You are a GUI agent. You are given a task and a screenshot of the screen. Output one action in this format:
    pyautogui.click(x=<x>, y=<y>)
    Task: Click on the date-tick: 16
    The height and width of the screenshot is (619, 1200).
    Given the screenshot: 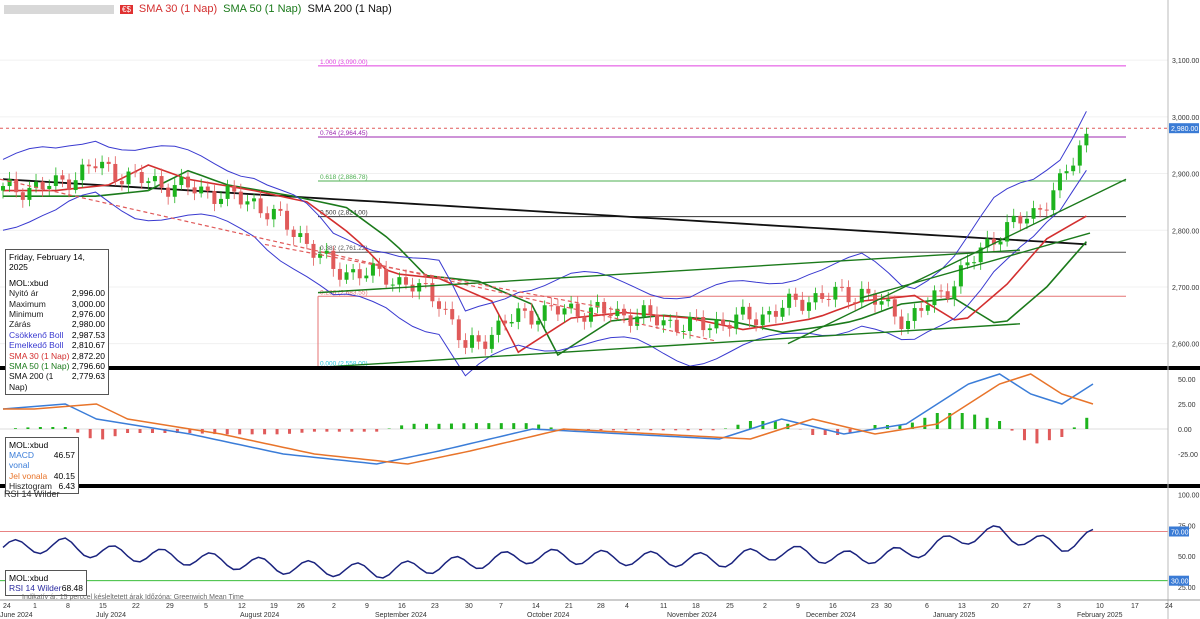 What is the action you would take?
    pyautogui.click(x=833, y=606)
    